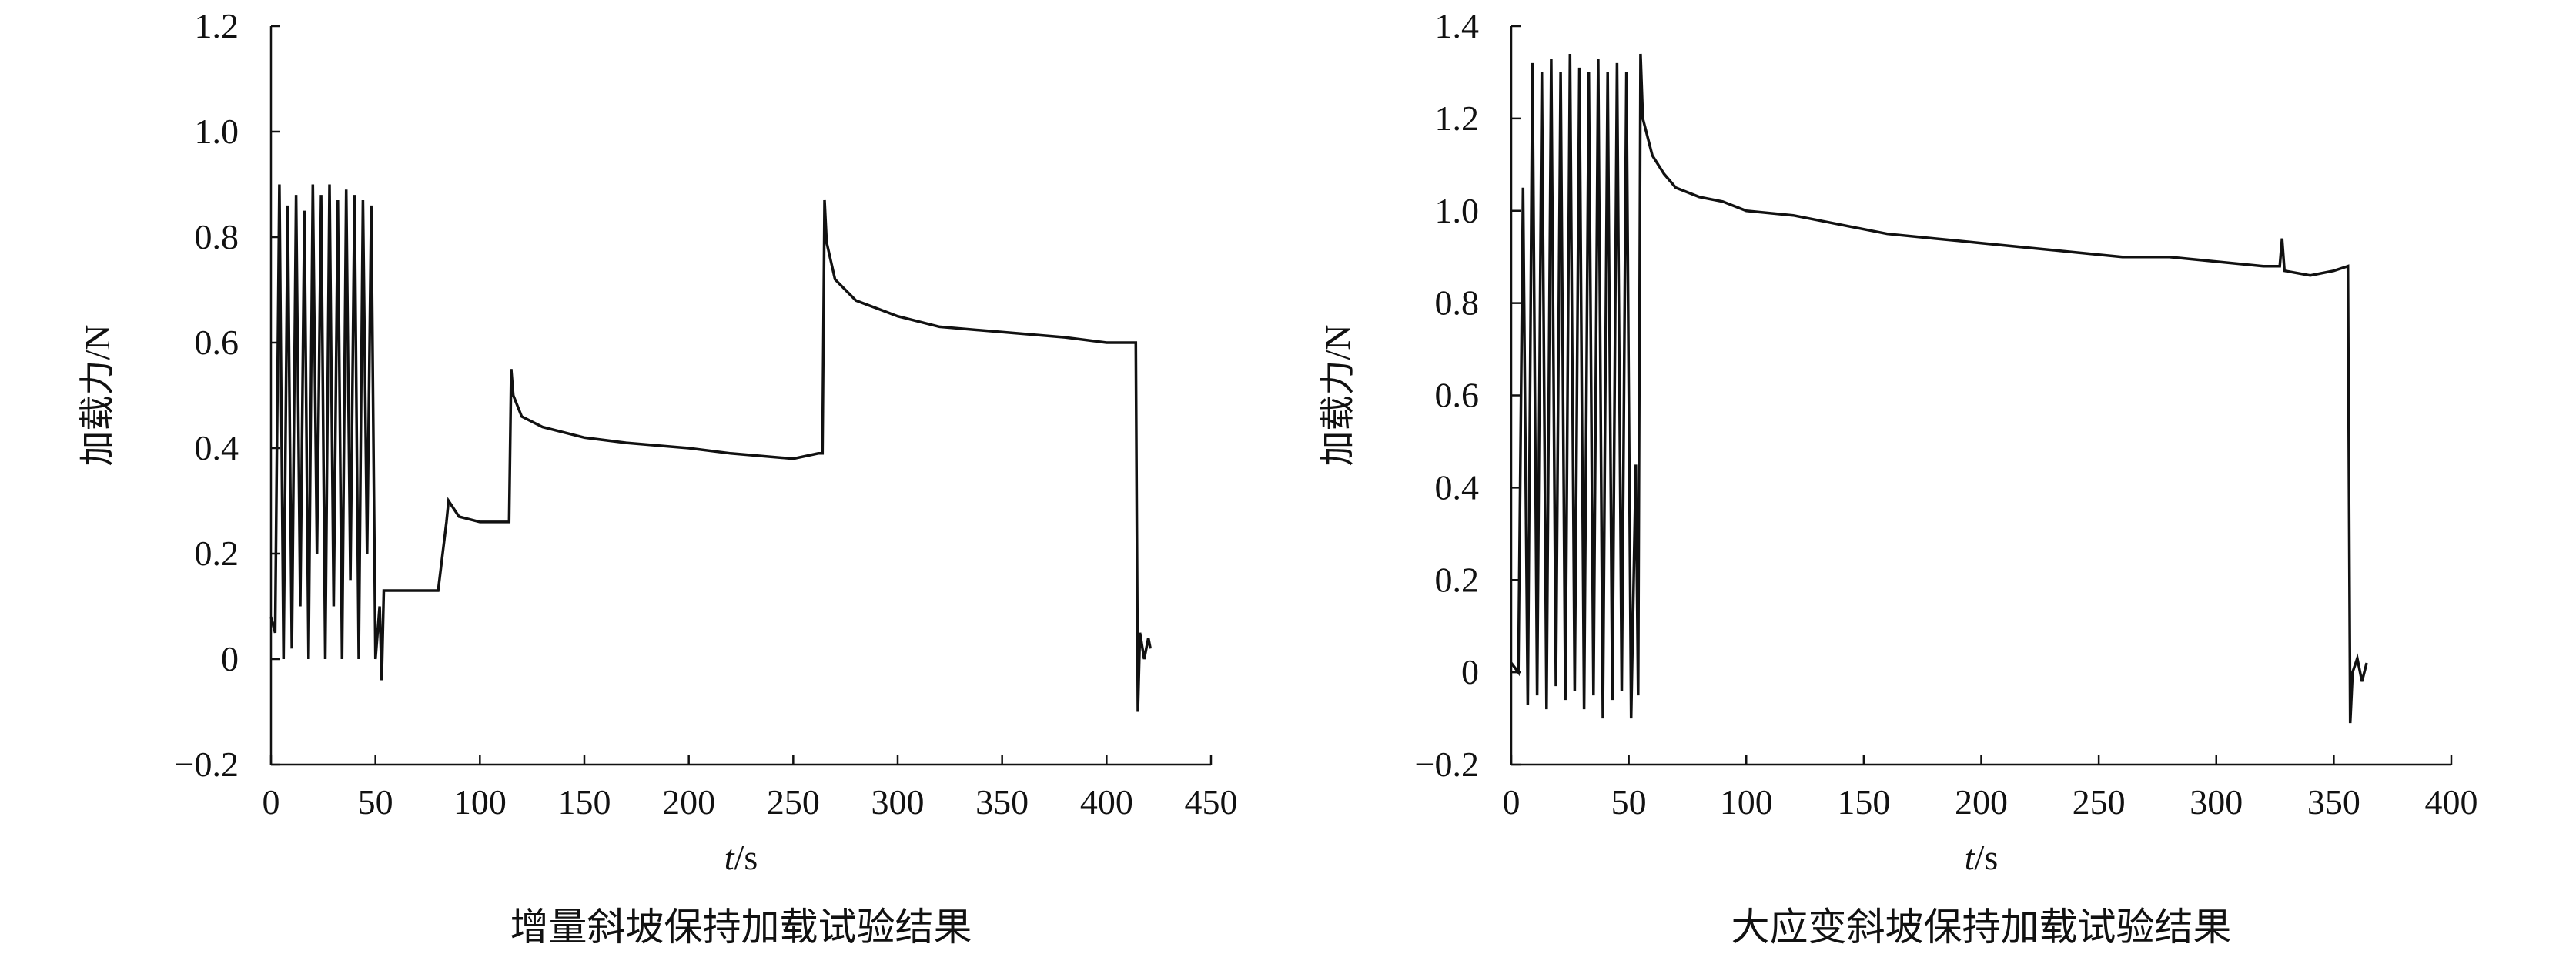 The width and height of the screenshot is (2576, 964). Describe the element at coordinates (1981, 927) in the screenshot. I see `chart-caption: 大应变斜坡保持加载试验结果` at that location.